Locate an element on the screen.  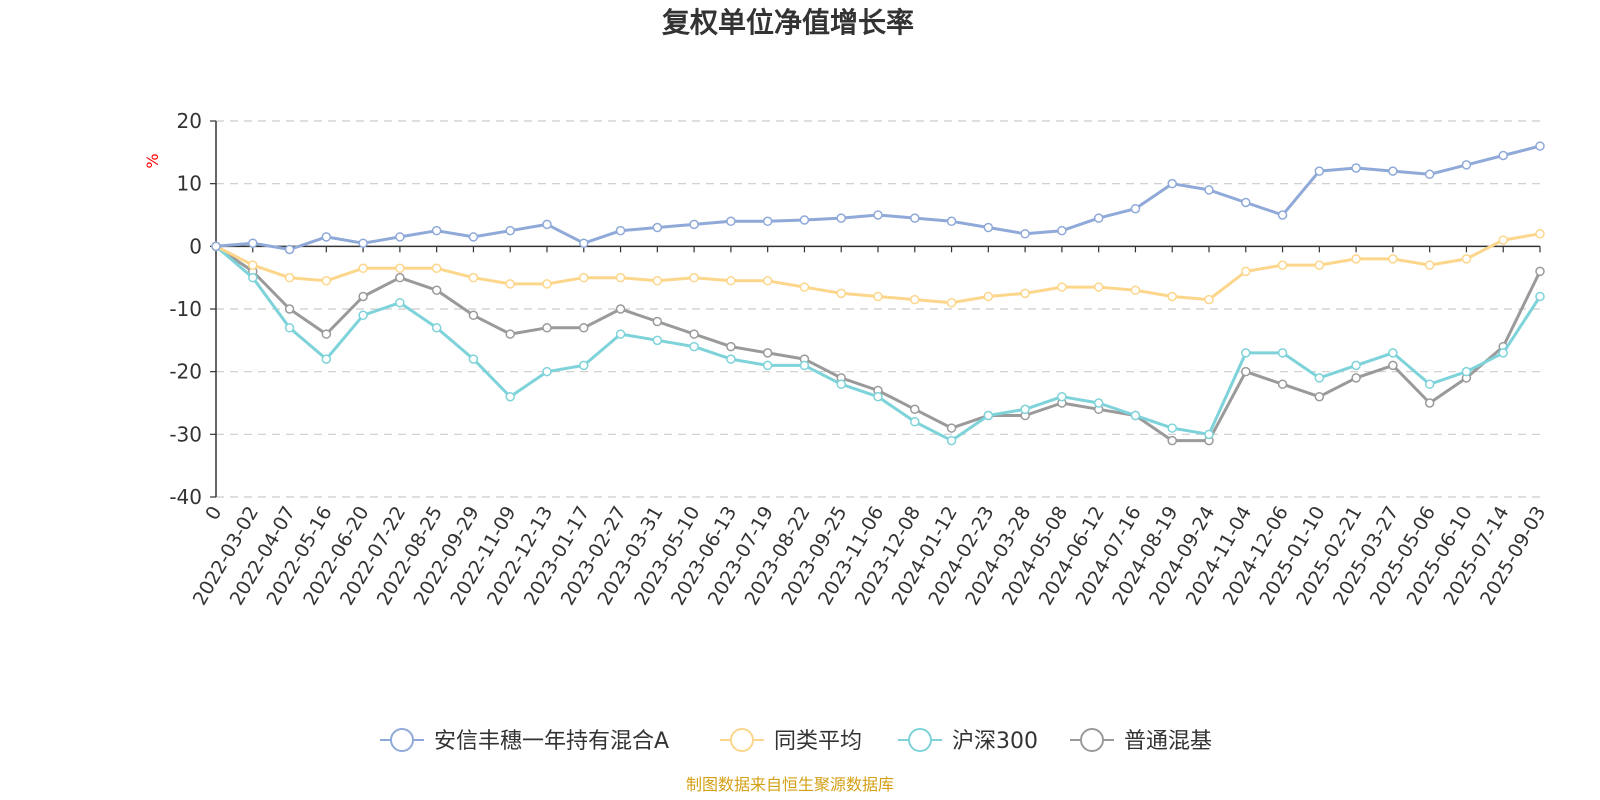
chart-title: 复权单位净值增长率 is located at coordinates (788, 22).